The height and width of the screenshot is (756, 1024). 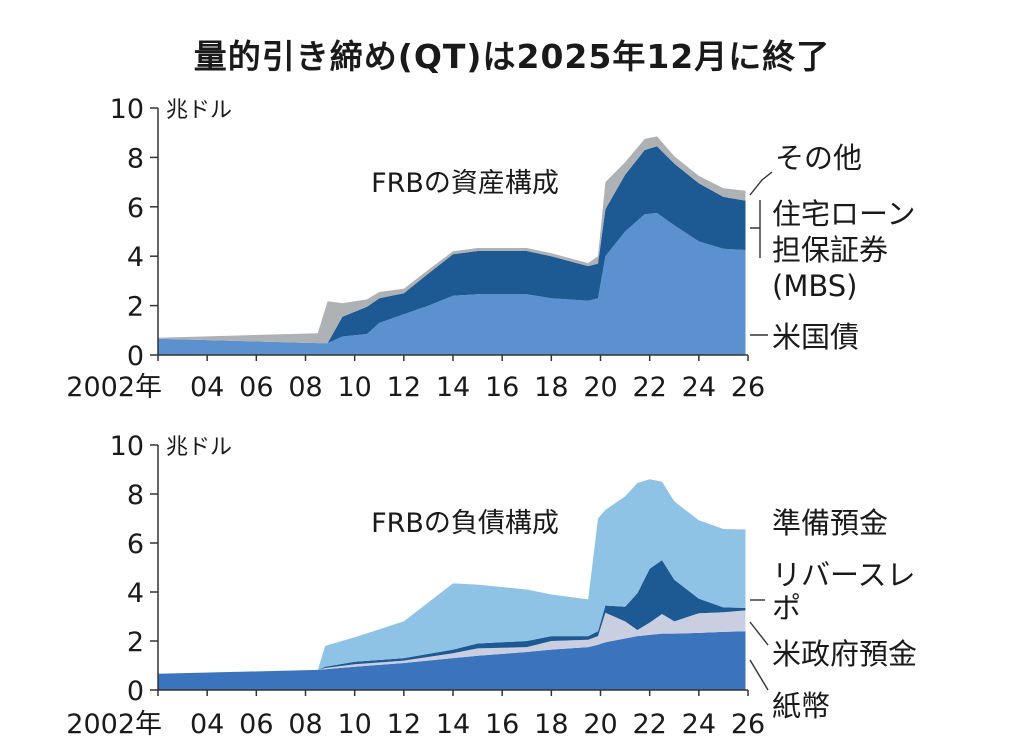 What do you see at coordinates (512, 56) in the screenshot?
I see `chart-title: 量的引き締め(QT)は2025年12月に終了` at bounding box center [512, 56].